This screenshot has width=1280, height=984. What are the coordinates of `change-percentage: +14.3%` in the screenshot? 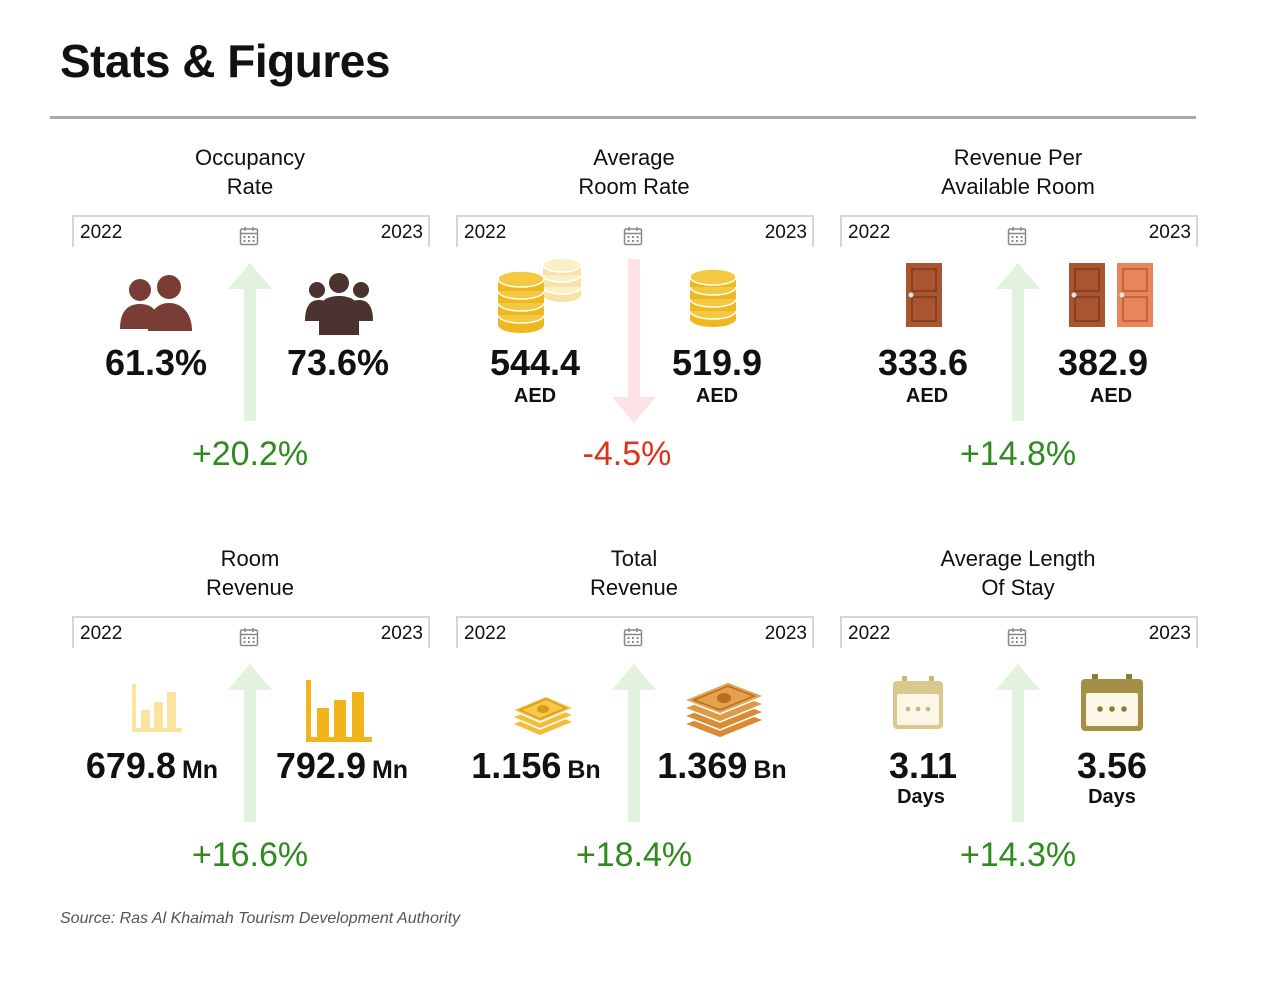 It's located at (1018, 855).